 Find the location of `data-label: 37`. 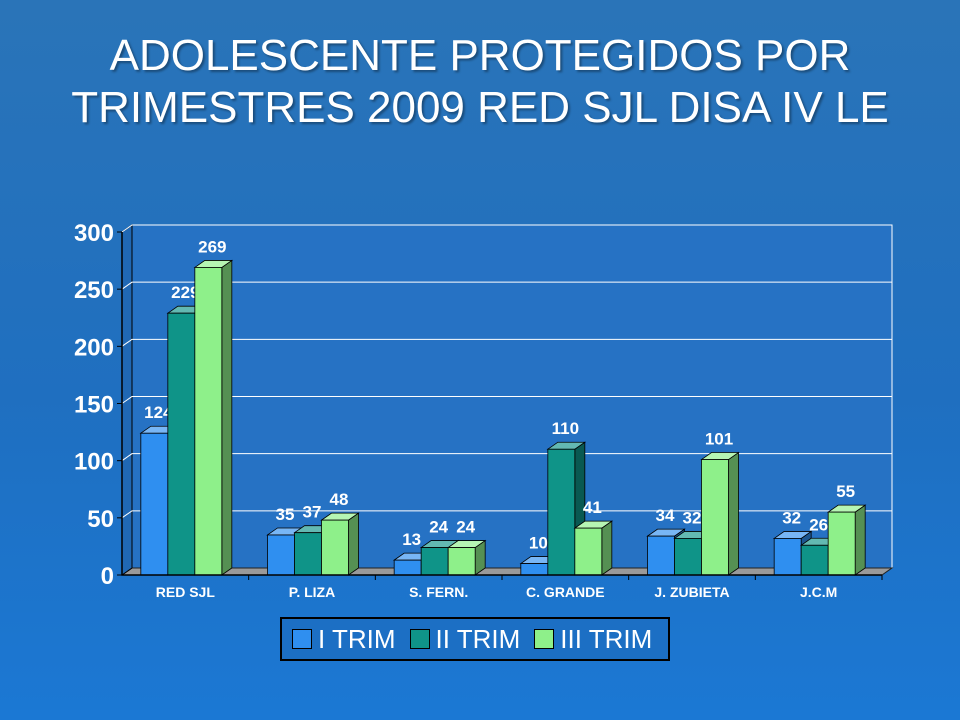

data-label: 37 is located at coordinates (312, 512).